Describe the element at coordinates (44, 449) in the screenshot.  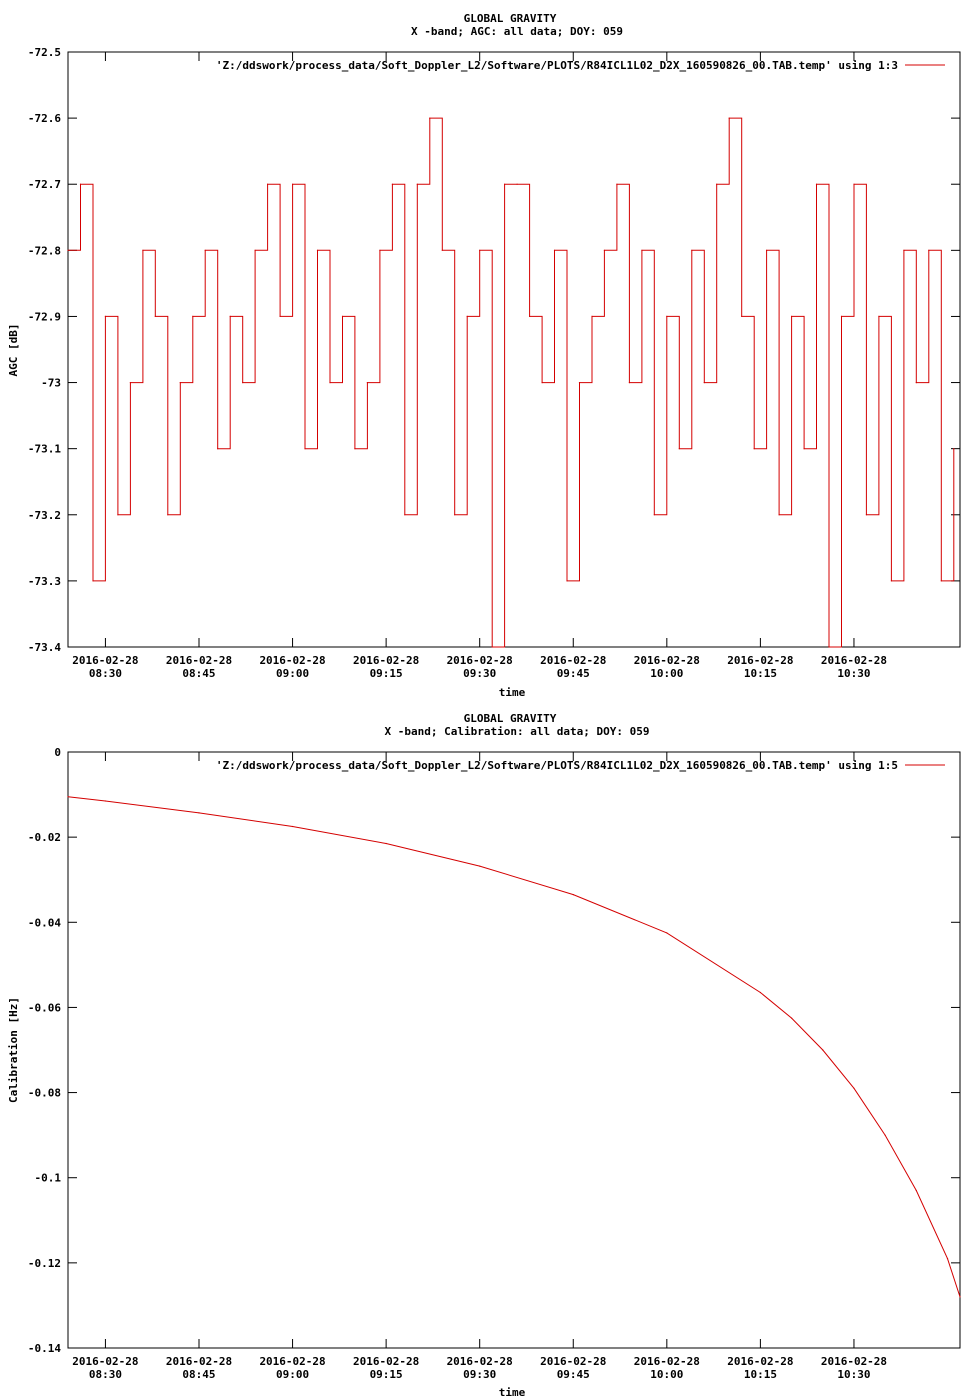
I see `y-tick-label: -73.1` at that location.